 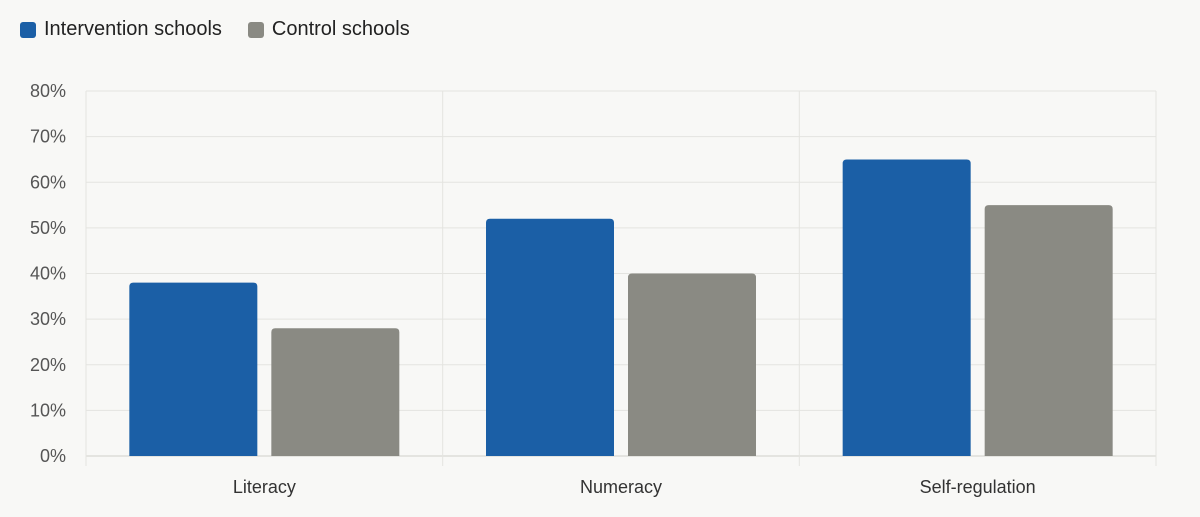 I want to click on legend-swatch-intervention, so click(x=28, y=29).